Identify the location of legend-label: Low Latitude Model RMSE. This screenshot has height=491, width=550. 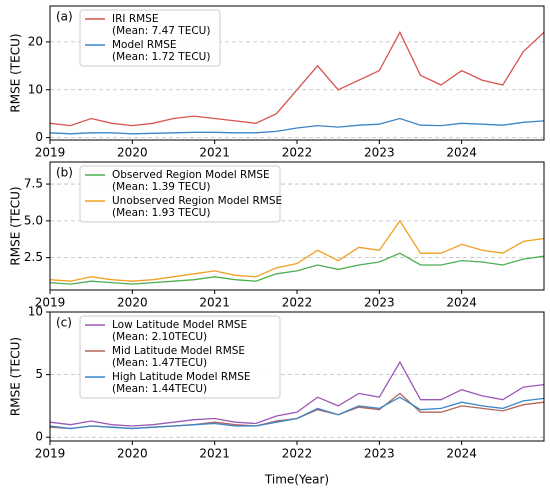
(179, 325).